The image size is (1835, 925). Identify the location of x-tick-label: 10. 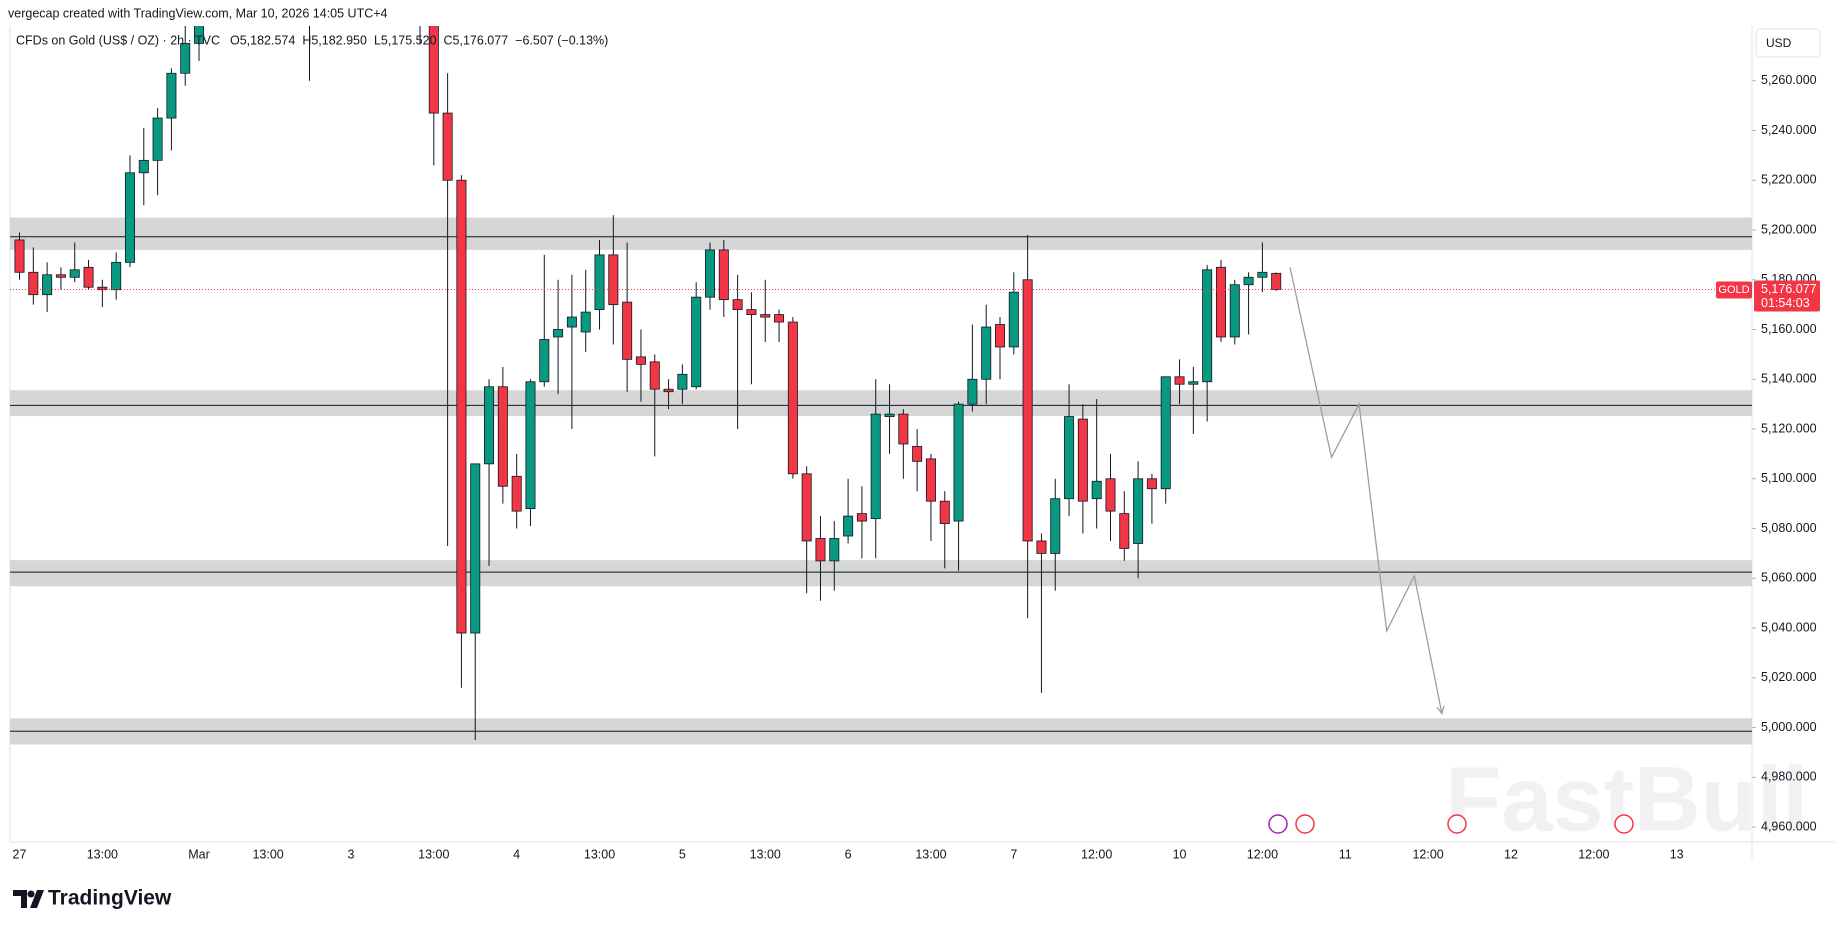
(1180, 854).